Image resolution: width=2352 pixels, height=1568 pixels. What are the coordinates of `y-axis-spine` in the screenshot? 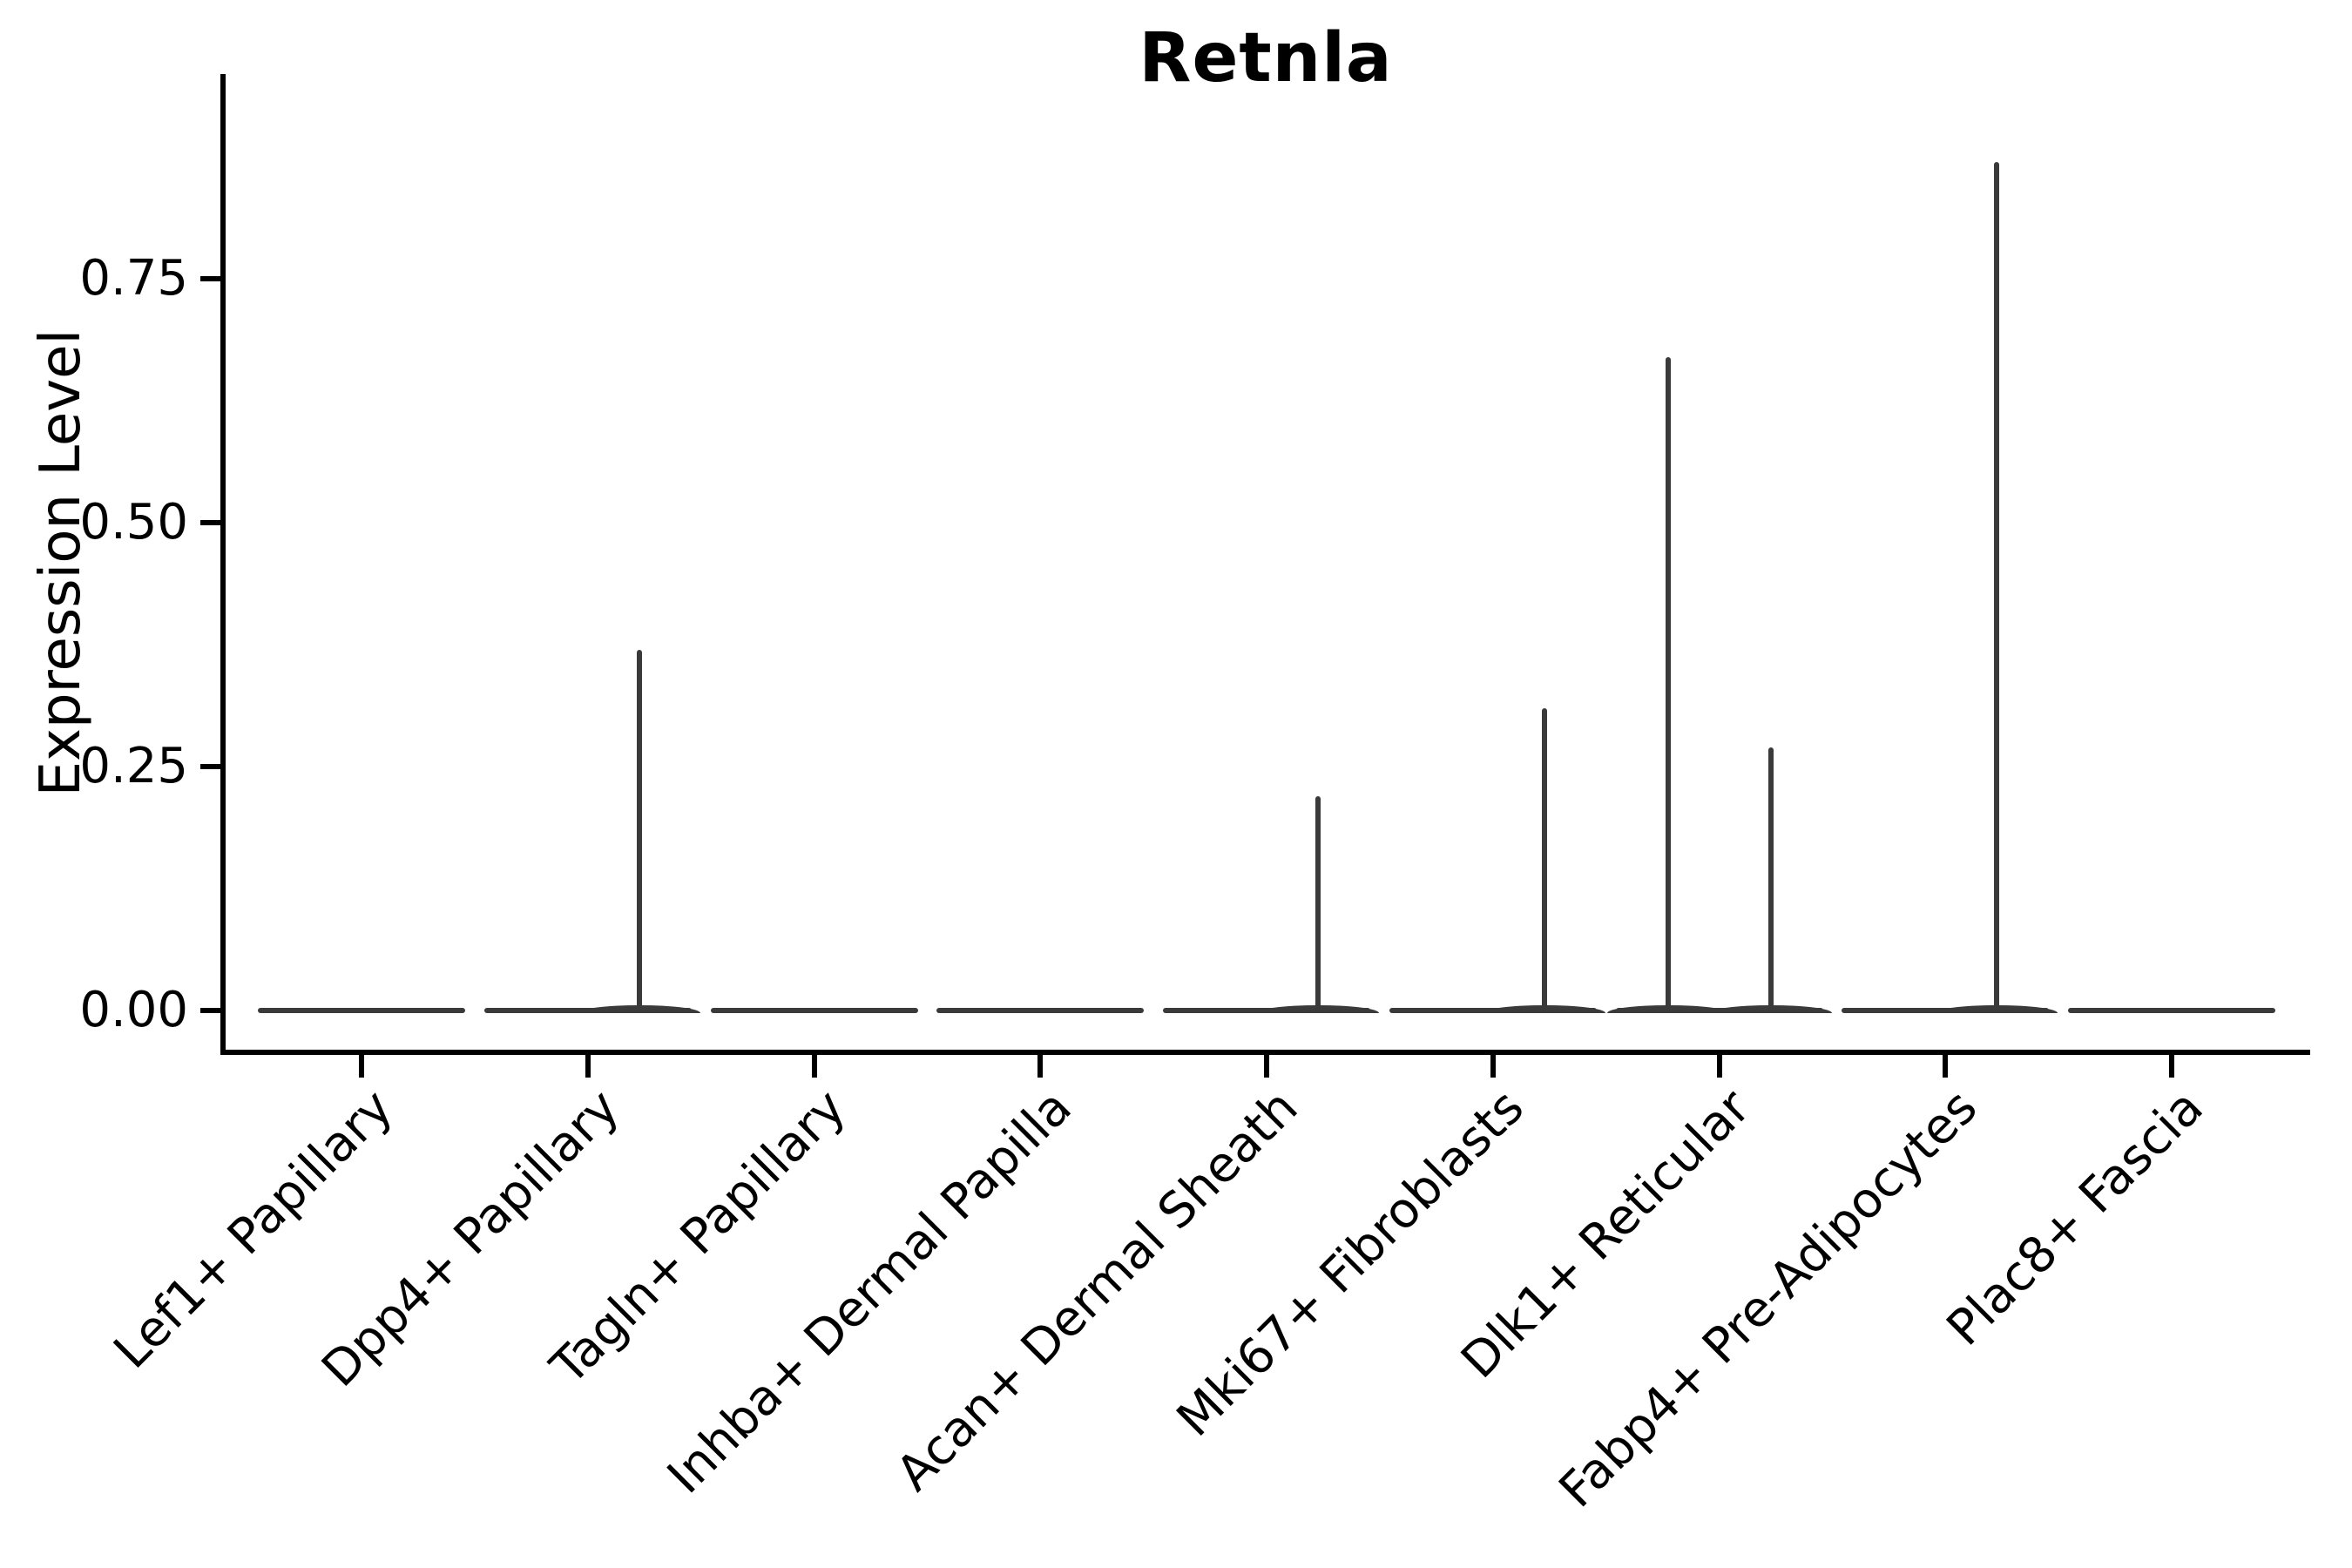 It's located at (223, 564).